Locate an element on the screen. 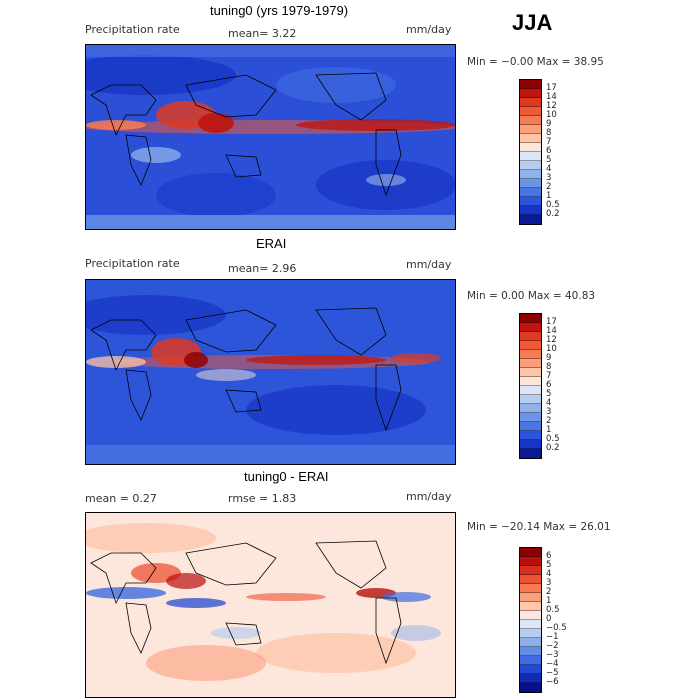 This screenshot has width=700, height=700. panel-1-colorbar is located at coordinates (530, 152).